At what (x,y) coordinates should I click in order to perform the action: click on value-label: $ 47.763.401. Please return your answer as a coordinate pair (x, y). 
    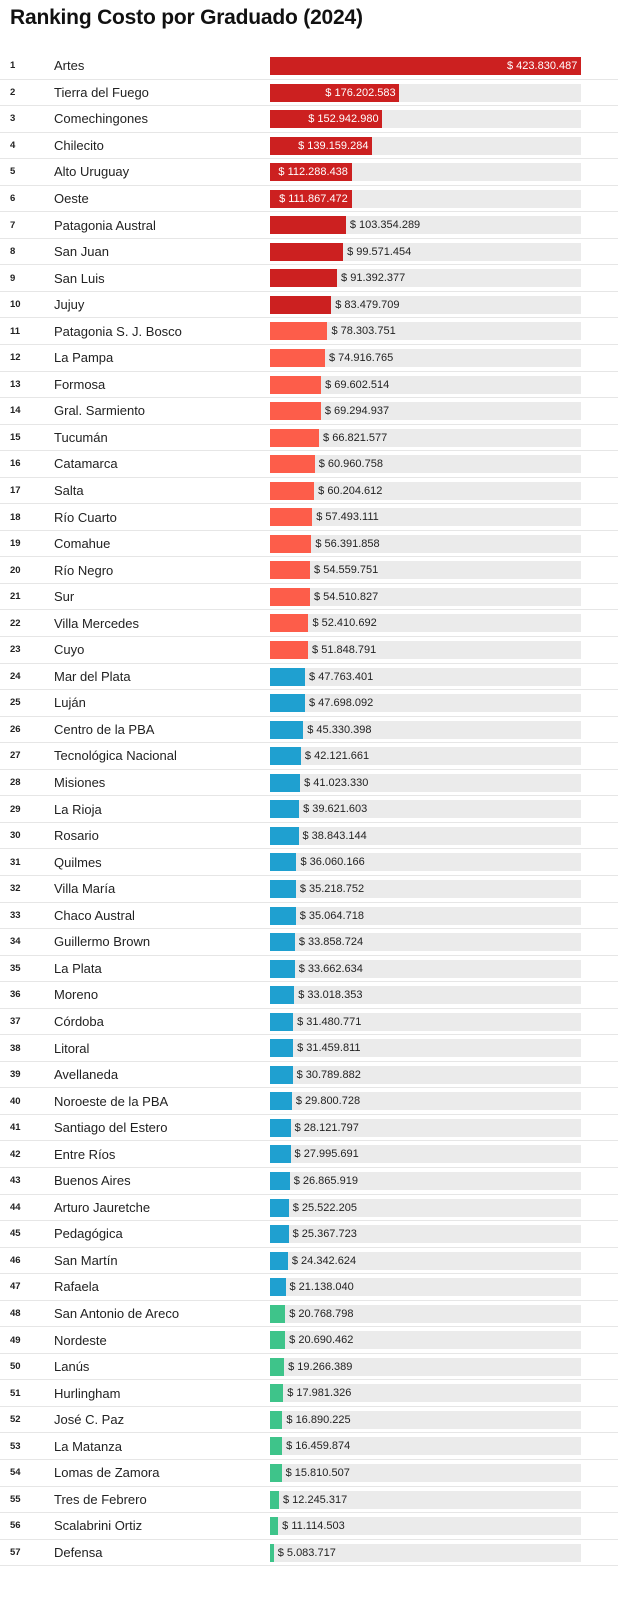
    Looking at the image, I should click on (341, 676).